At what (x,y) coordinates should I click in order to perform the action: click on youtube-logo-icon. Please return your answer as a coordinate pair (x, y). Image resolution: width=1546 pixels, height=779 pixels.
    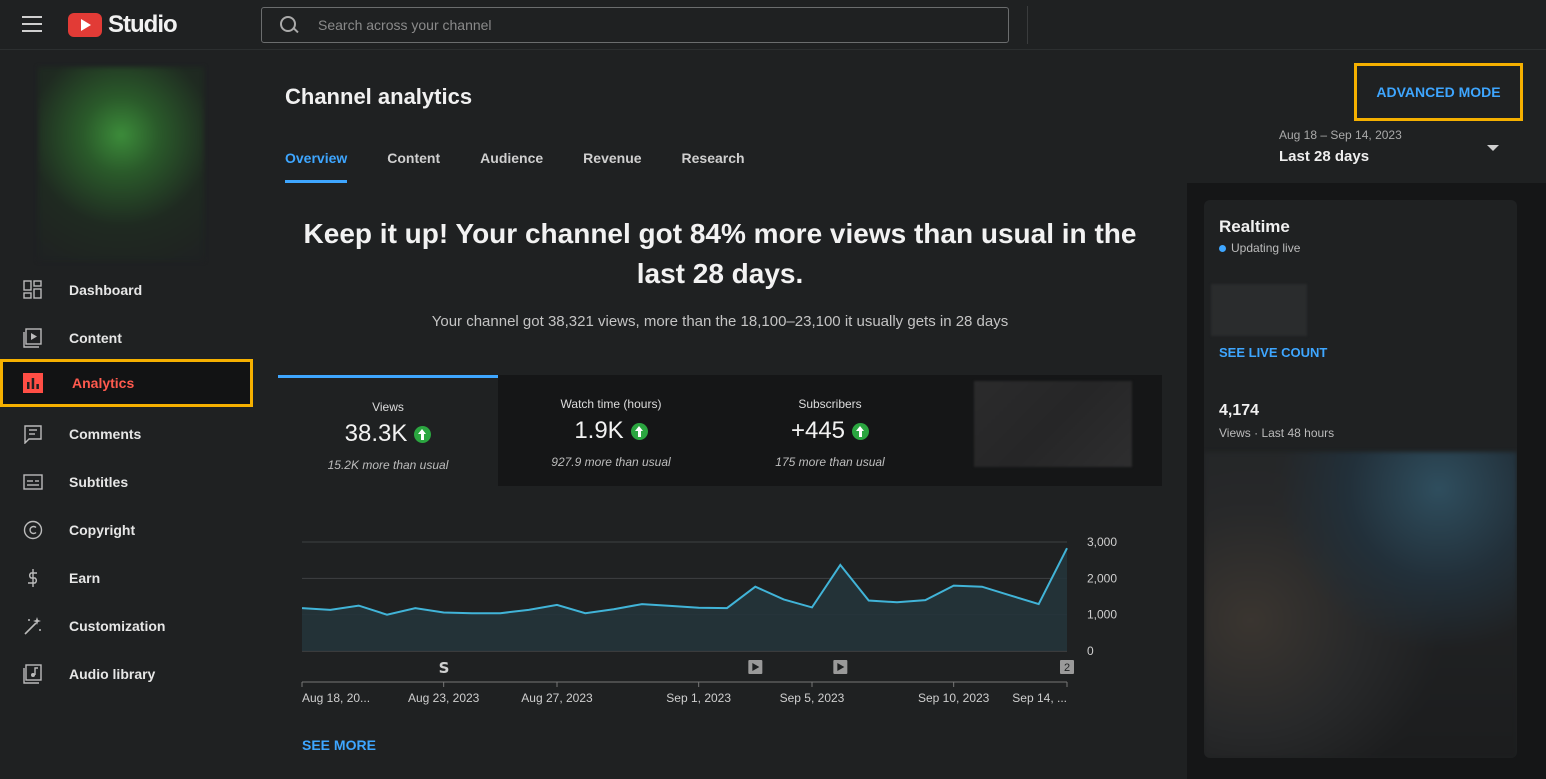
    Looking at the image, I should click on (85, 25).